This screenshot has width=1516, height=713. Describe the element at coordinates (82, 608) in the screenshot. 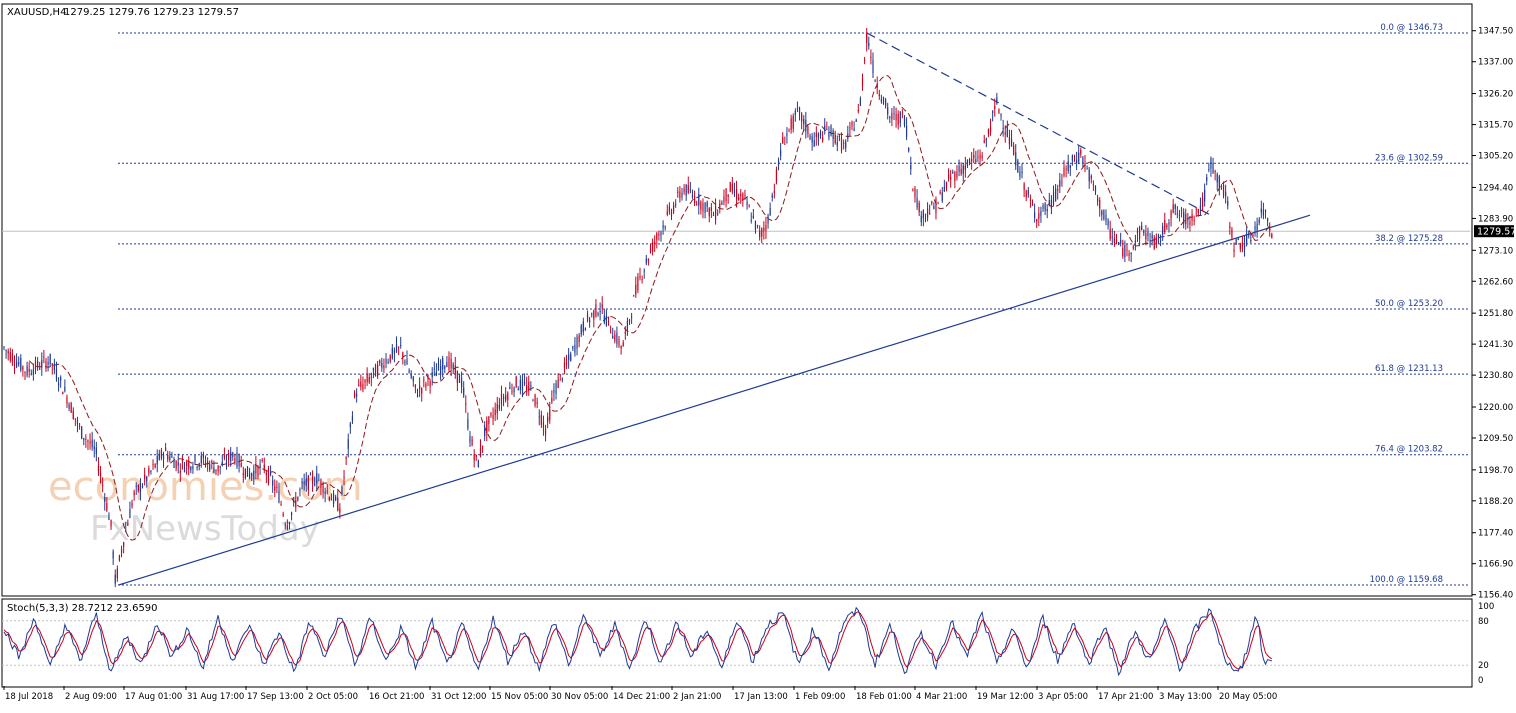

I see `stoch-title: Stoch(5,3,3) 28.7212 23.6590` at that location.